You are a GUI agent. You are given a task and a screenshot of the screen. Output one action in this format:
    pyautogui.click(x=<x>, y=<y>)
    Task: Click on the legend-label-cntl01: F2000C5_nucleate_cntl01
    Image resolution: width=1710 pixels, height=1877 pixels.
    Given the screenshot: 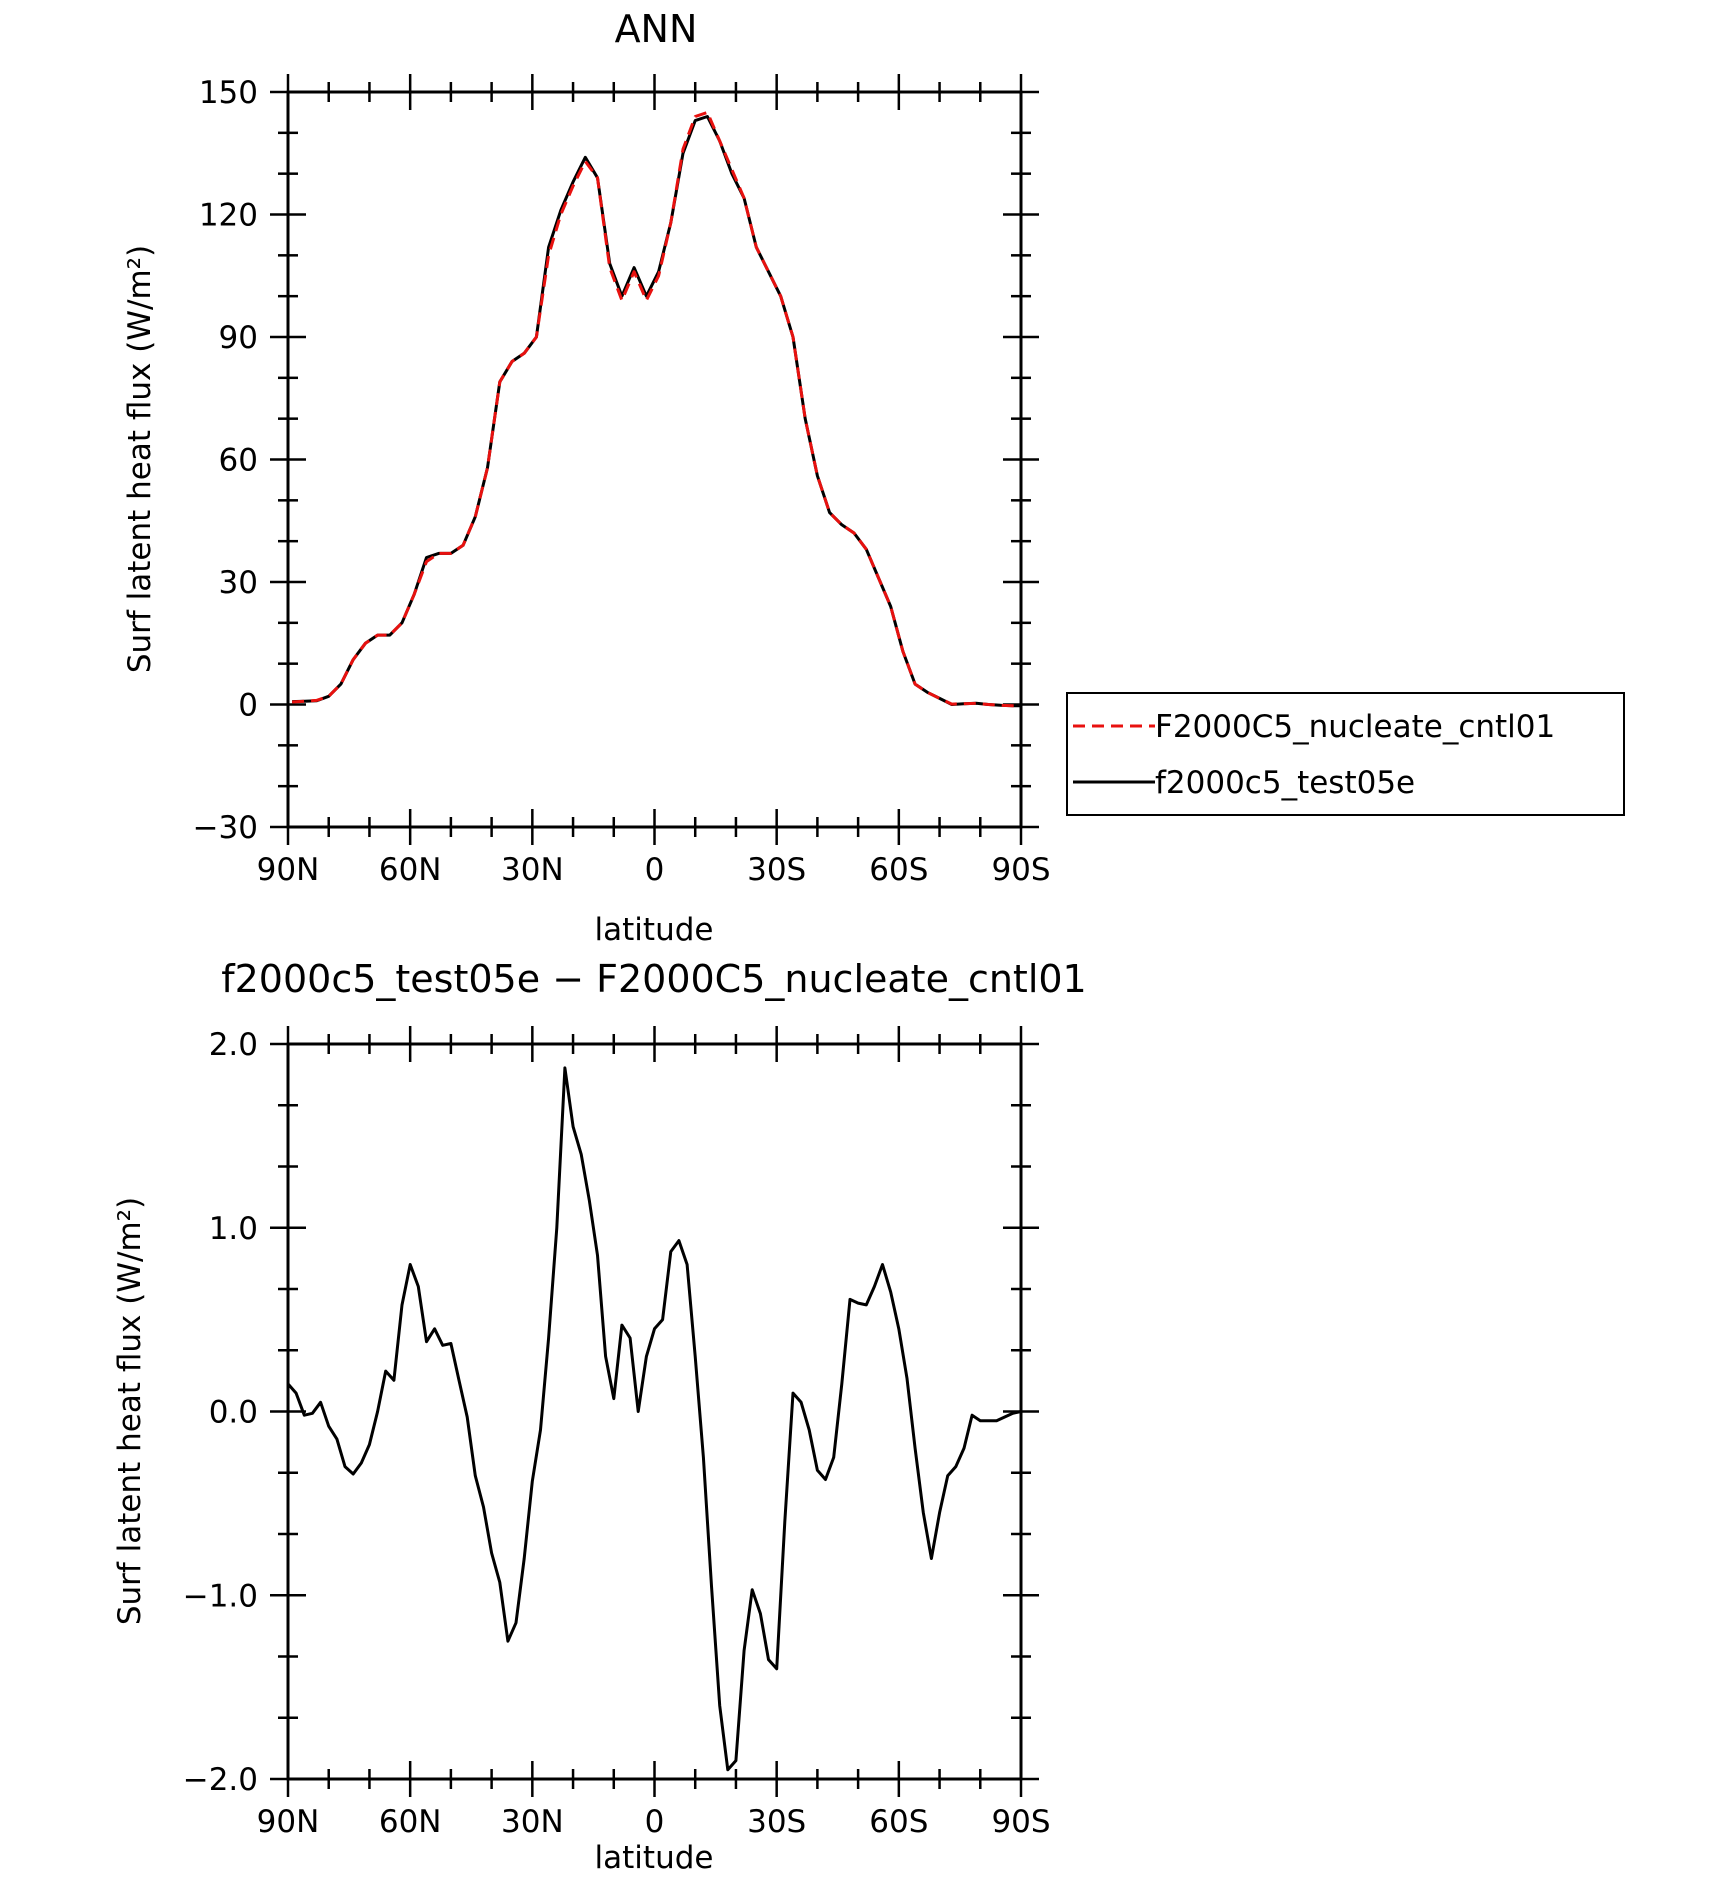 What is the action you would take?
    pyautogui.click(x=1355, y=727)
    